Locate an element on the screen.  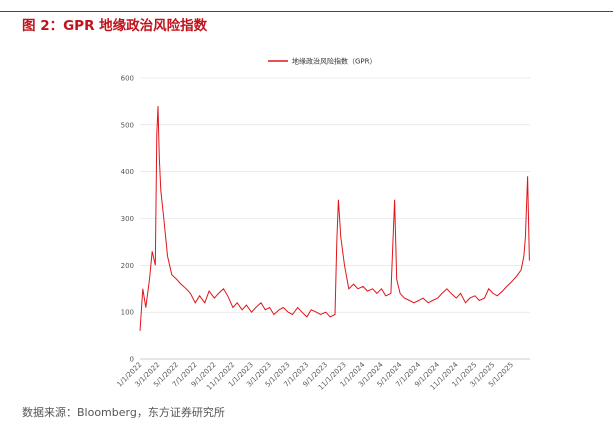
y-tick-label: 300 is located at coordinates (127, 219).